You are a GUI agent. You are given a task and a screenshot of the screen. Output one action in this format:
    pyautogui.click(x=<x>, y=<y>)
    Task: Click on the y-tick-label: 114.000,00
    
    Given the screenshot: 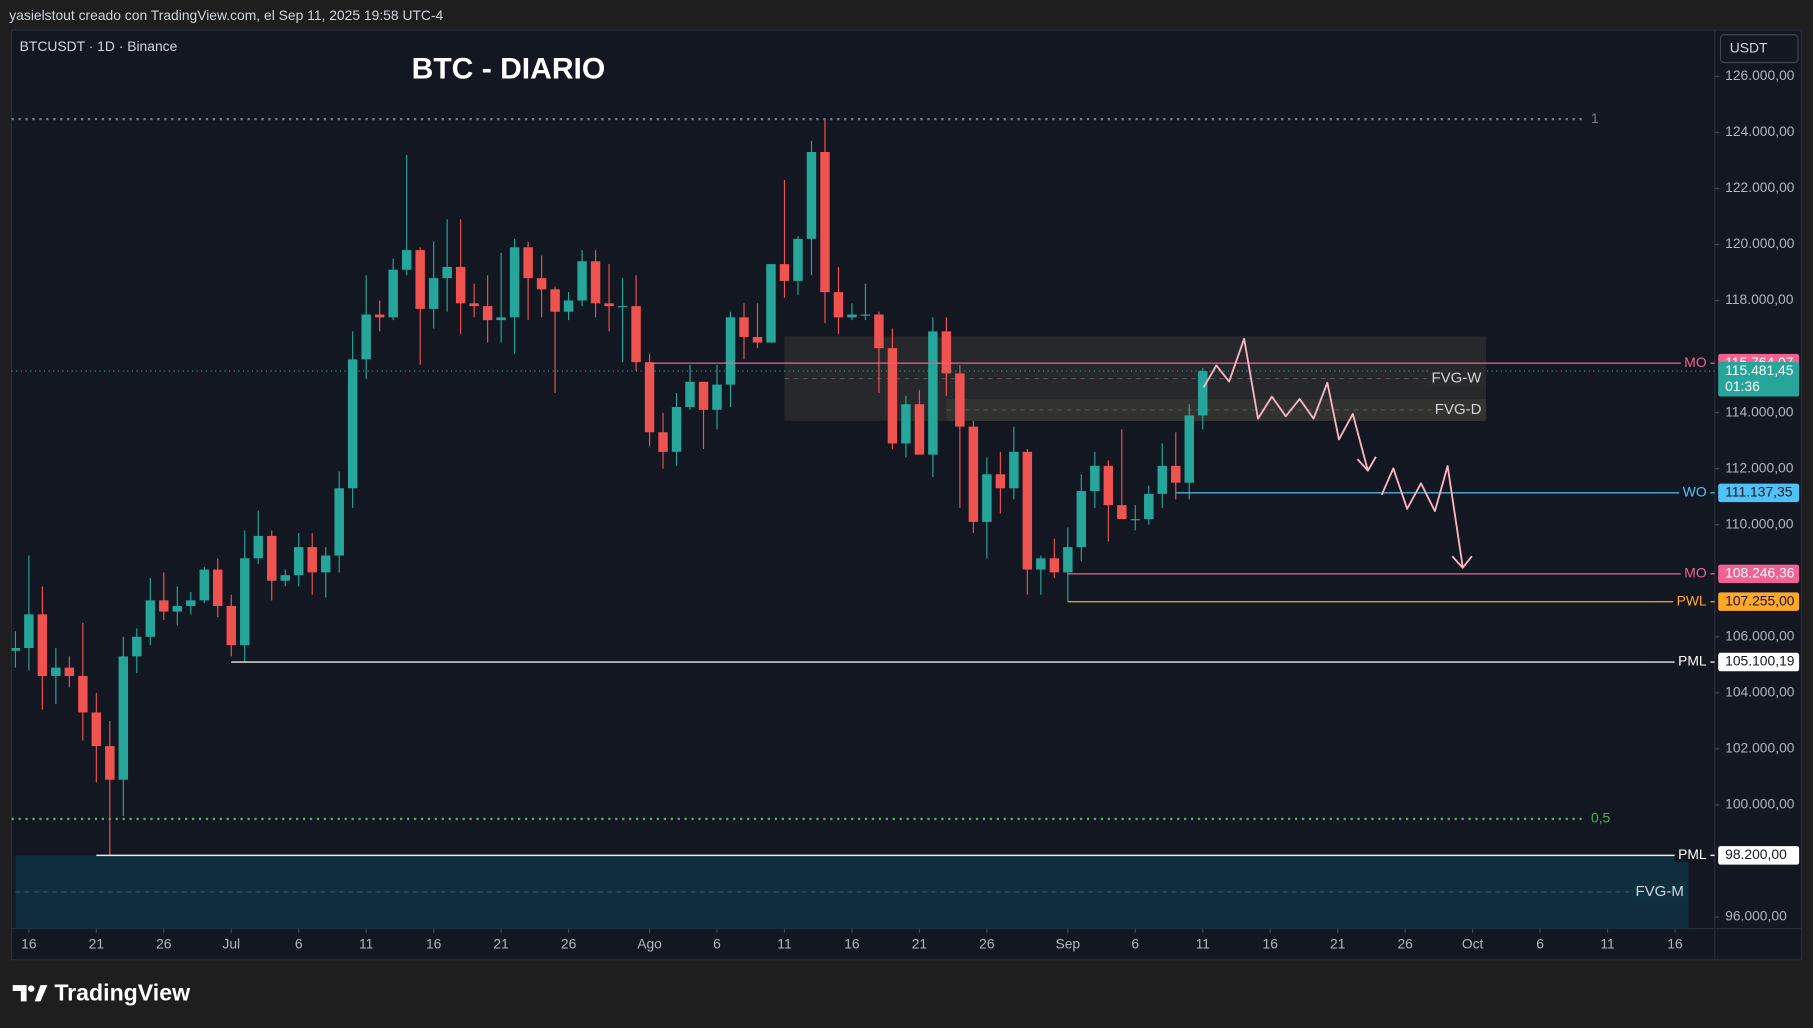 What is the action you would take?
    pyautogui.click(x=1759, y=411)
    